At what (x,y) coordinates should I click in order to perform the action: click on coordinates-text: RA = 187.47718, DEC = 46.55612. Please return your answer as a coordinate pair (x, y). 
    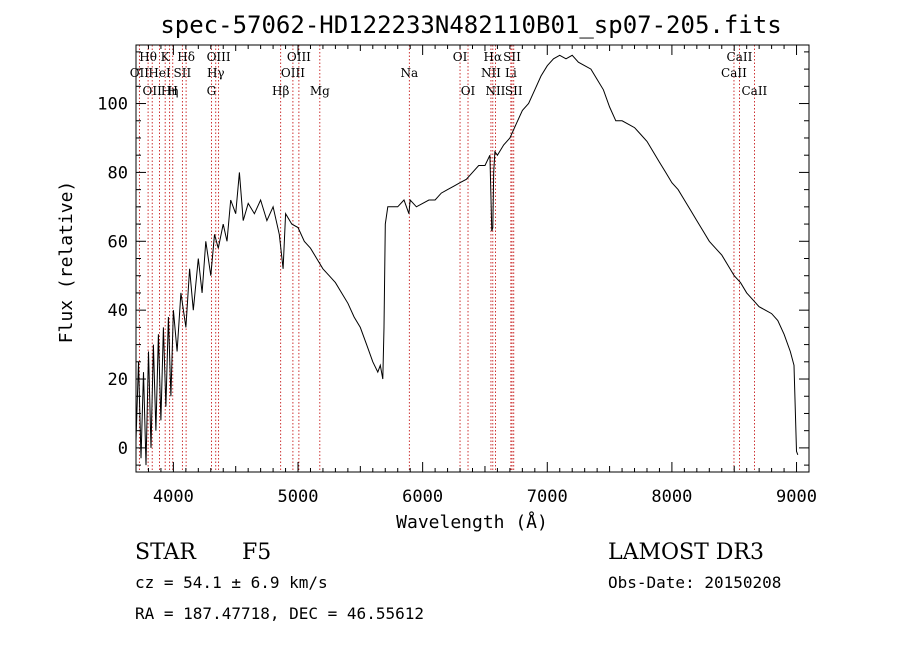
    Looking at the image, I should click on (279, 613).